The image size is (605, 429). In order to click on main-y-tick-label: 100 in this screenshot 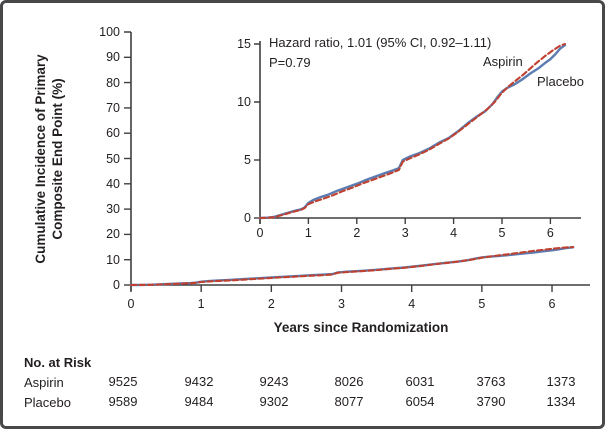, I will do `click(109, 32)`.